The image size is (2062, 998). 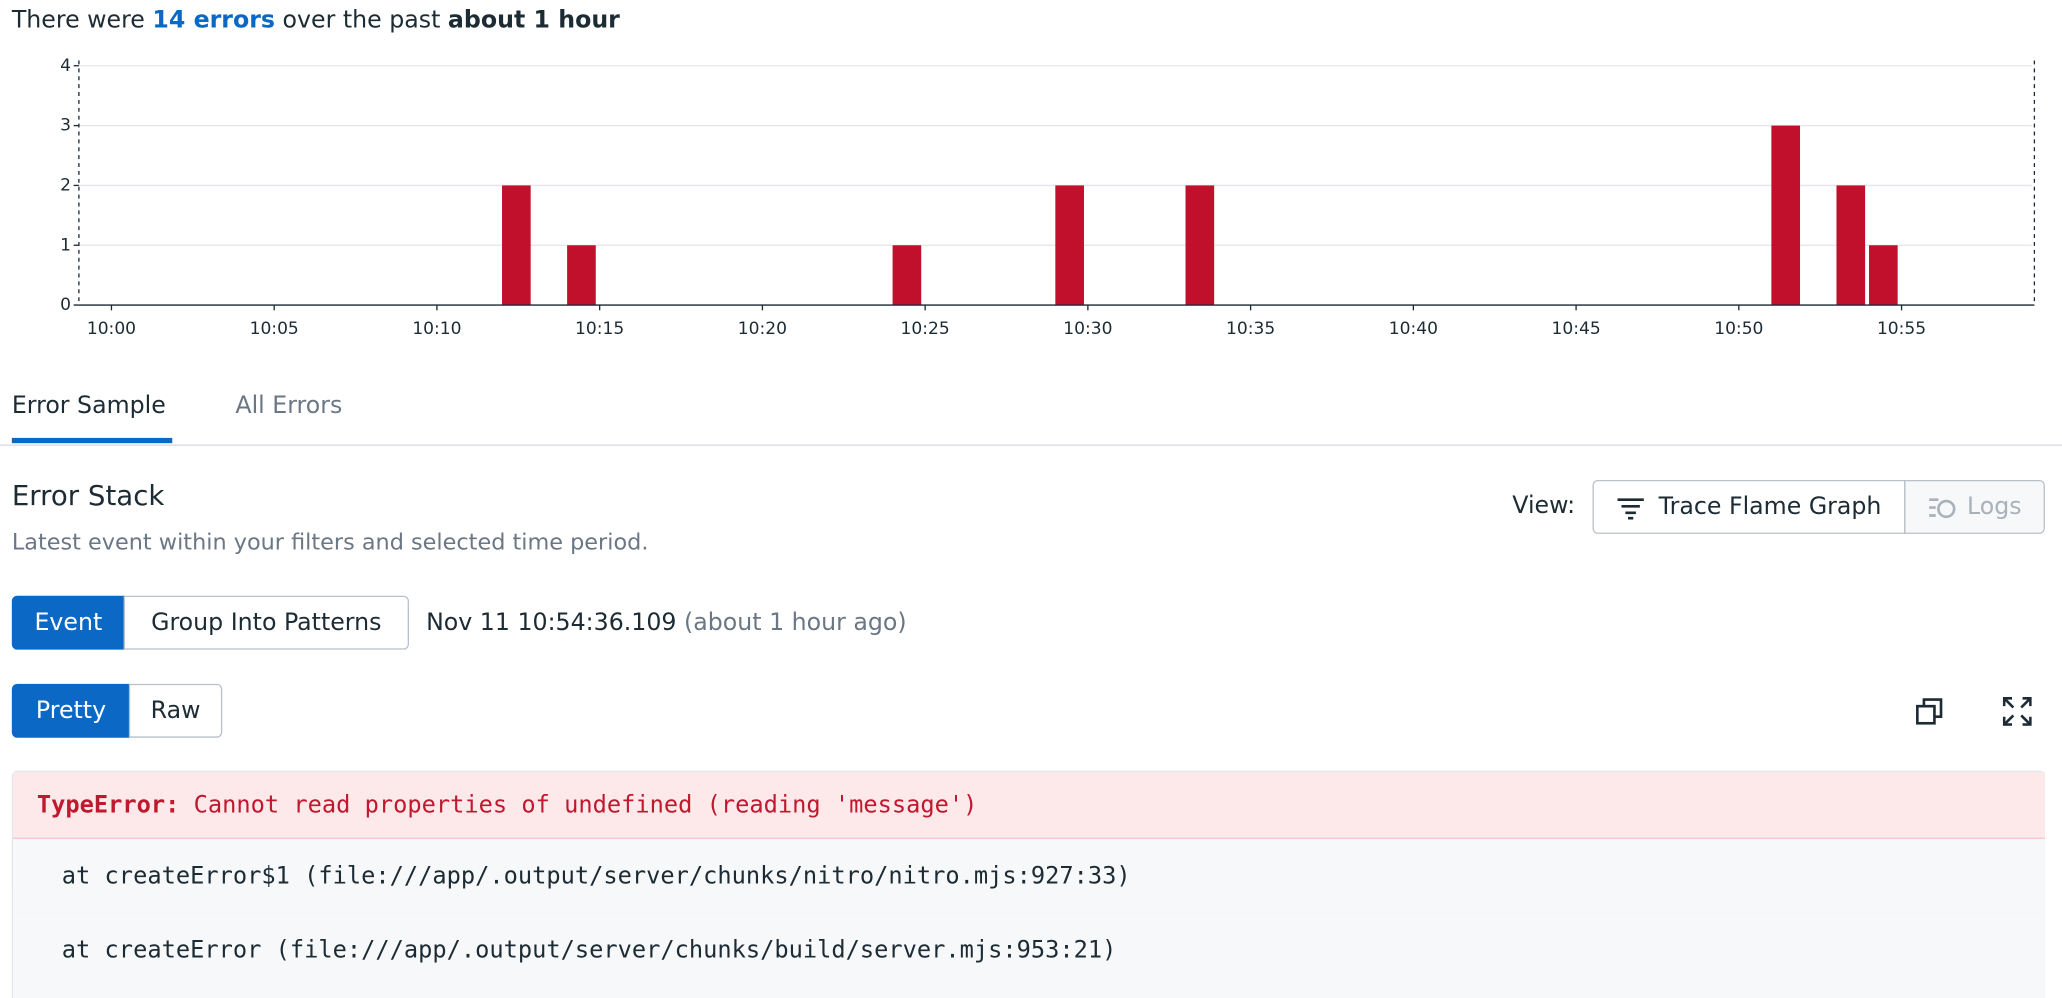 What do you see at coordinates (1929, 711) in the screenshot?
I see `copy-icon` at bounding box center [1929, 711].